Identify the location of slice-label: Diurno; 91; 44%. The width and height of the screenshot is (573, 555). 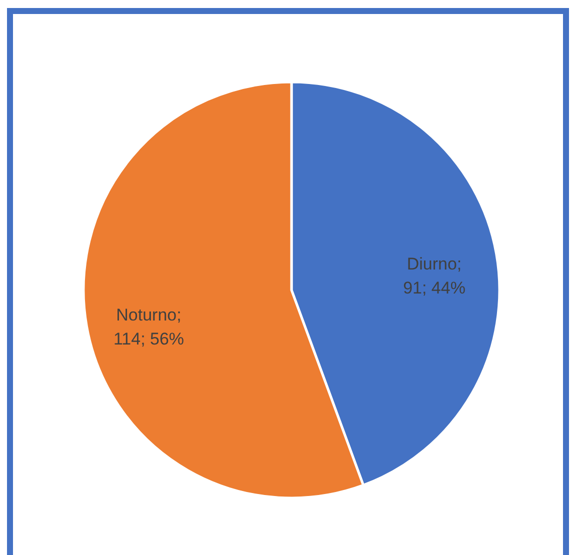
(434, 276).